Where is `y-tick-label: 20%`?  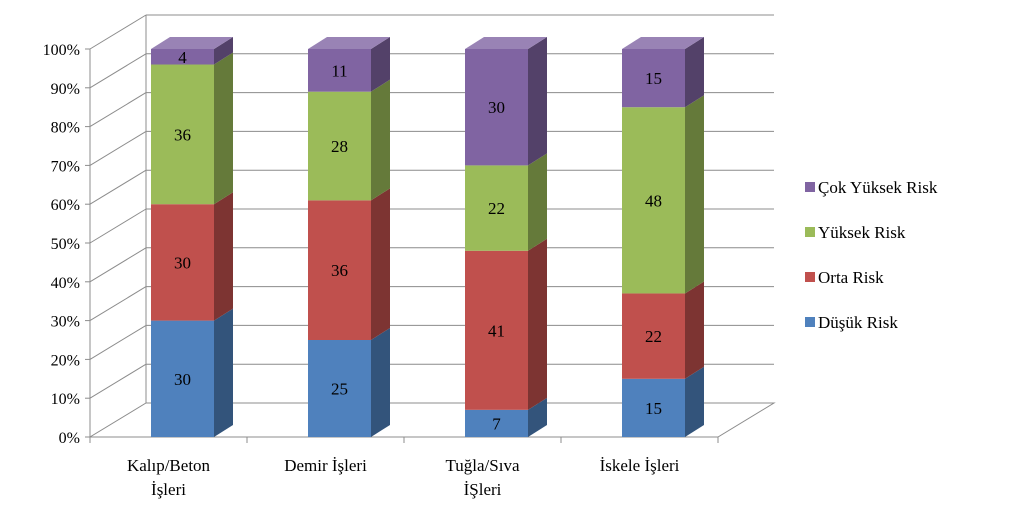
y-tick-label: 20% is located at coordinates (65, 360).